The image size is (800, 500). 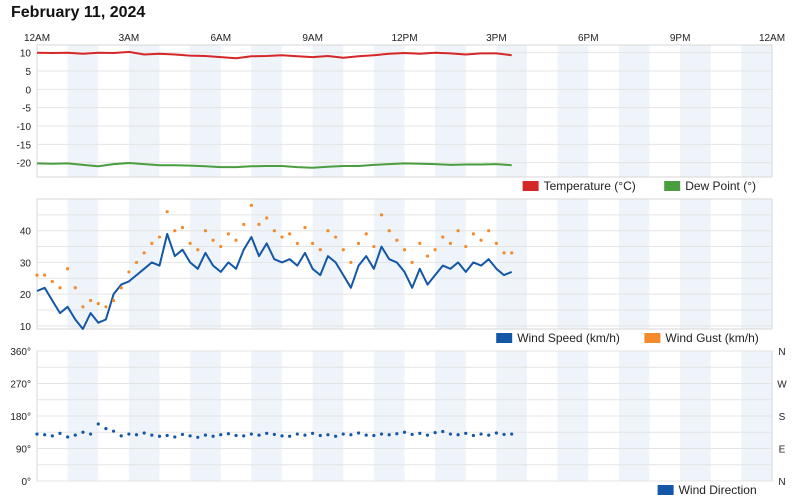 What do you see at coordinates (28, 90) in the screenshot?
I see `y-tick-label: 0` at bounding box center [28, 90].